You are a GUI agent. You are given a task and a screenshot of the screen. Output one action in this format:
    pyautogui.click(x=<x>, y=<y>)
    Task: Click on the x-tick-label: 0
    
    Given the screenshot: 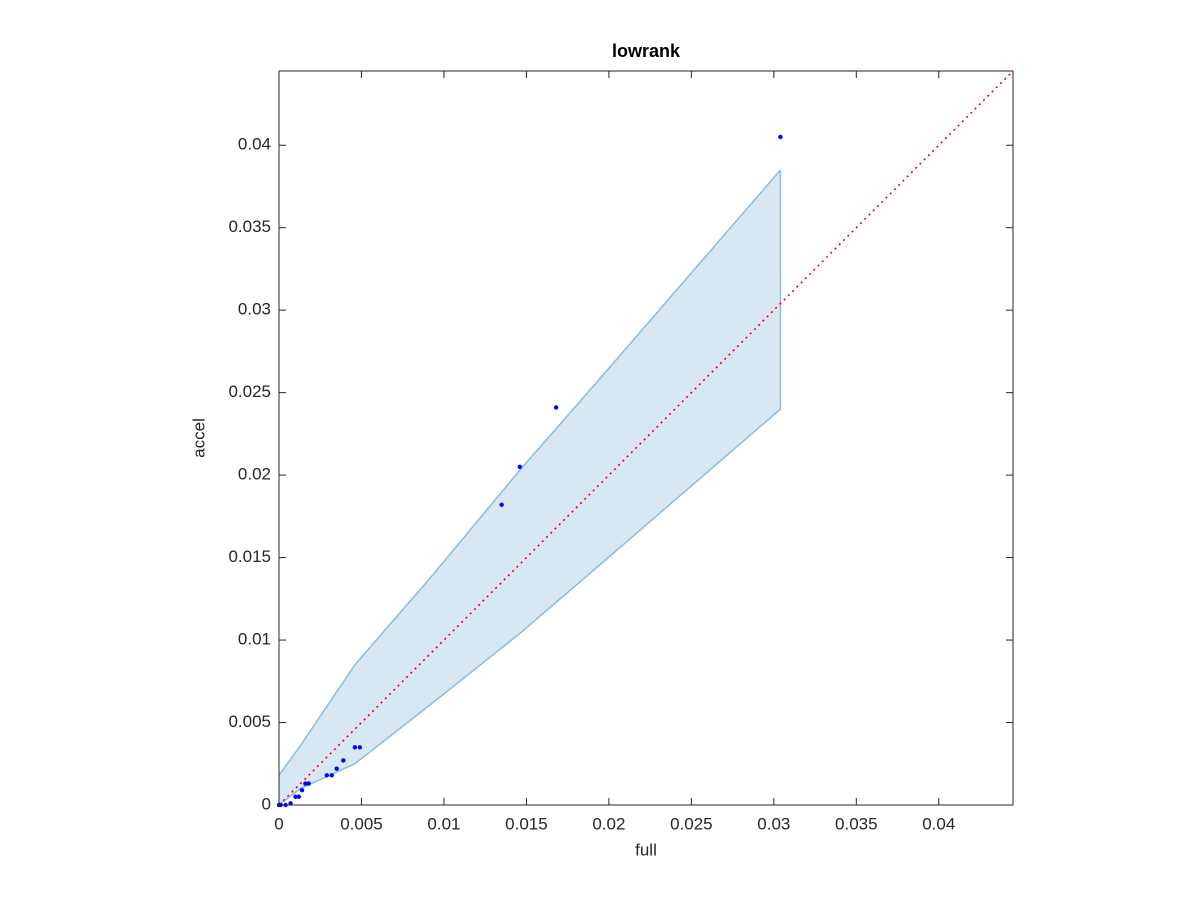 What is the action you would take?
    pyautogui.click(x=278, y=823)
    